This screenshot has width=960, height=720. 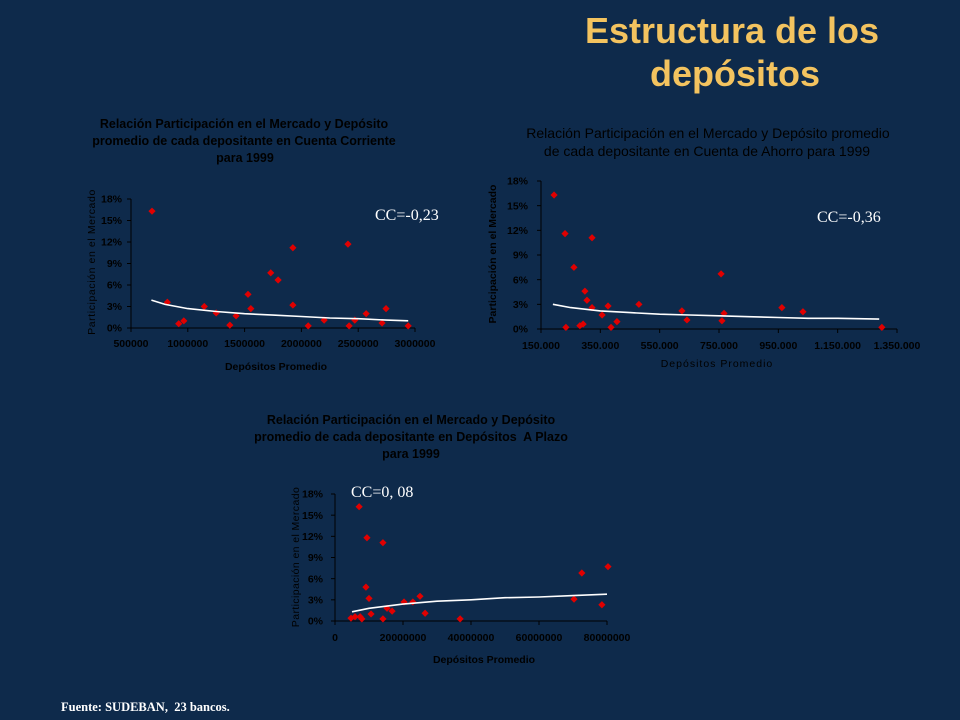 What do you see at coordinates (600, 346) in the screenshot?
I see `x-tick-label: 350.000` at bounding box center [600, 346].